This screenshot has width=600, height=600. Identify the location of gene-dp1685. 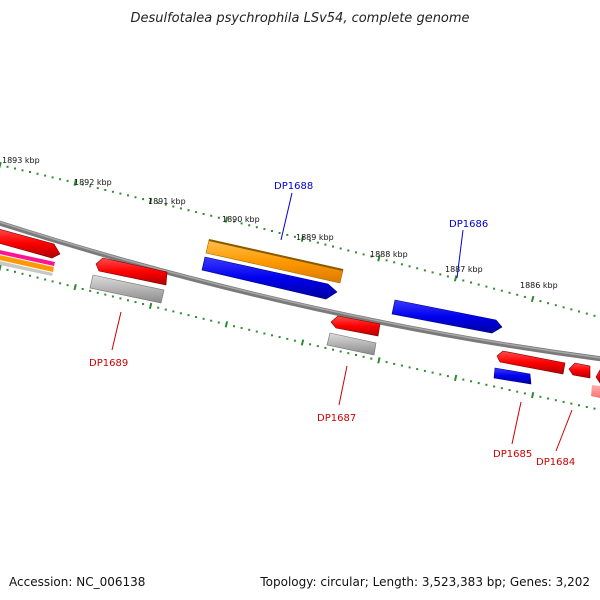
(512, 376).